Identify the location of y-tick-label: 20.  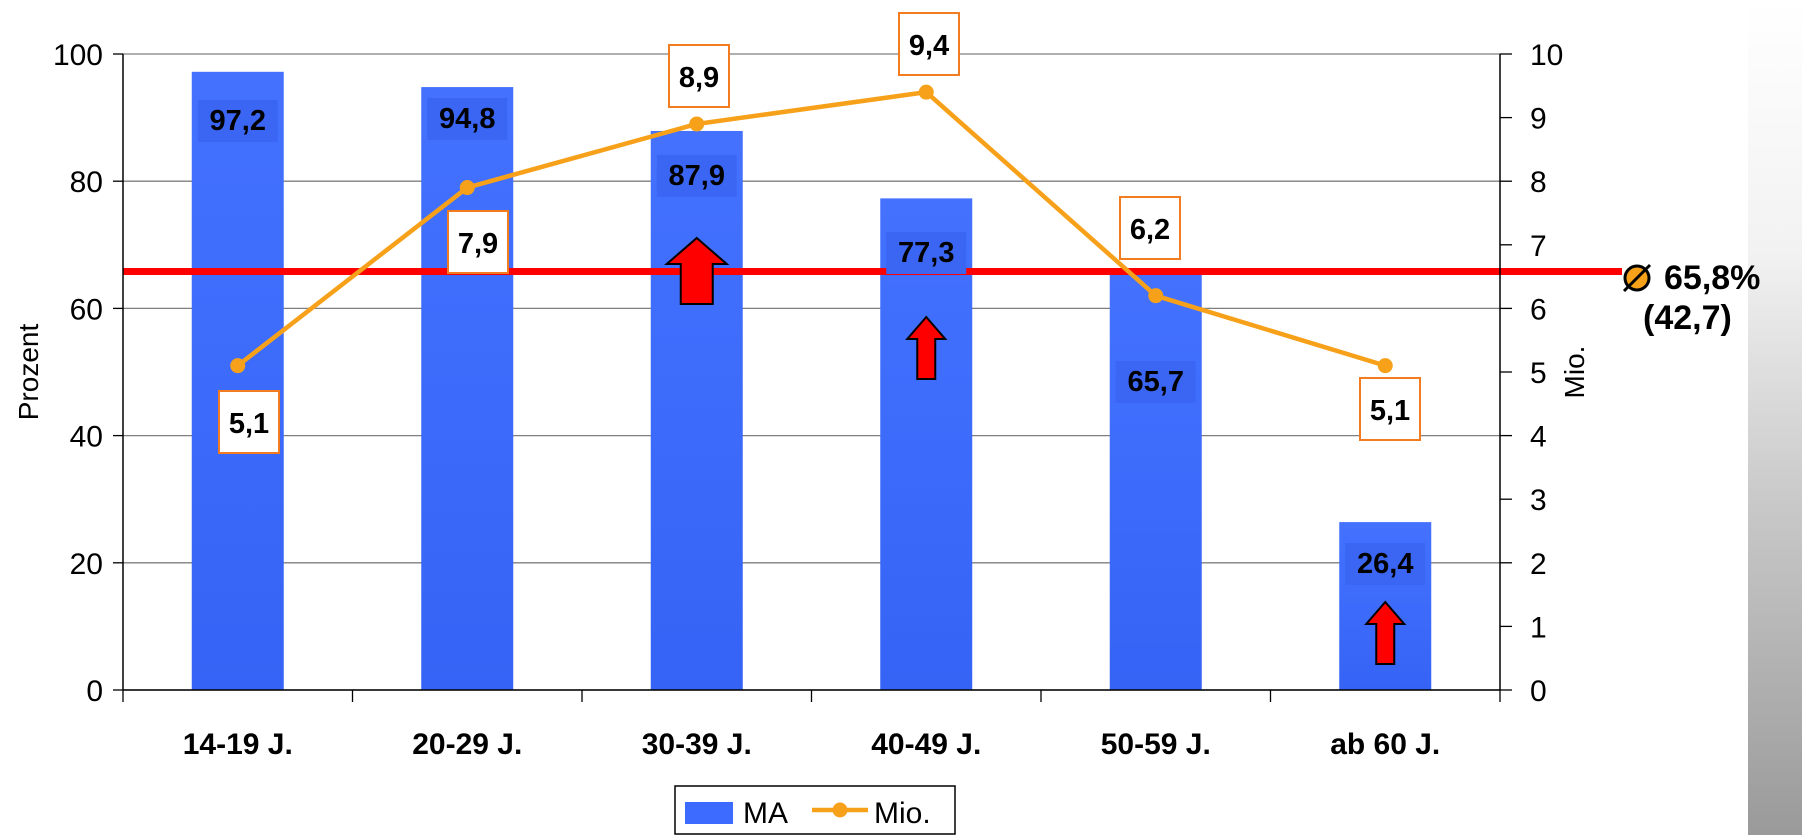
(86, 564).